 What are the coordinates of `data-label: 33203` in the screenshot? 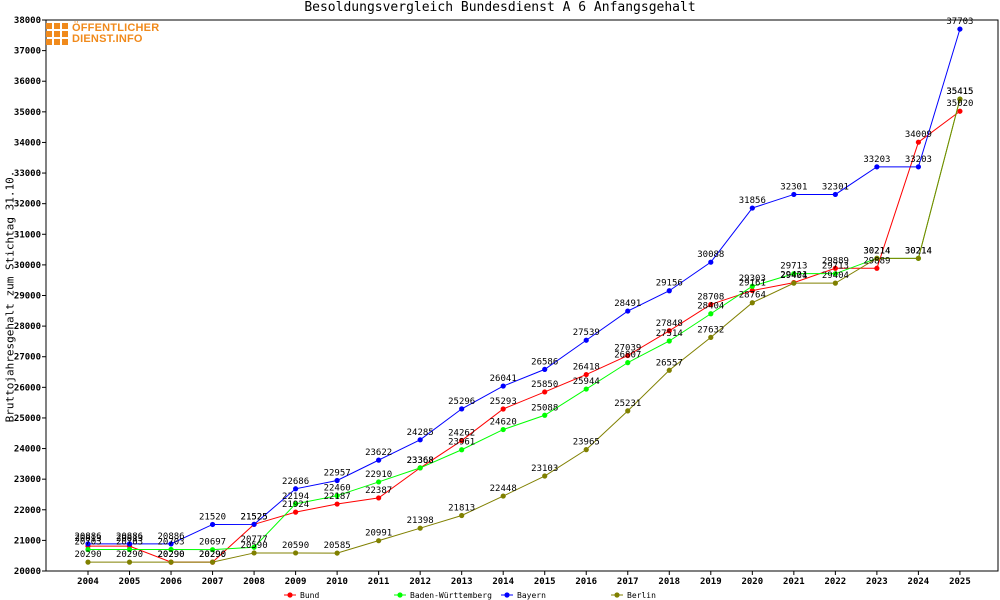 It's located at (876, 160).